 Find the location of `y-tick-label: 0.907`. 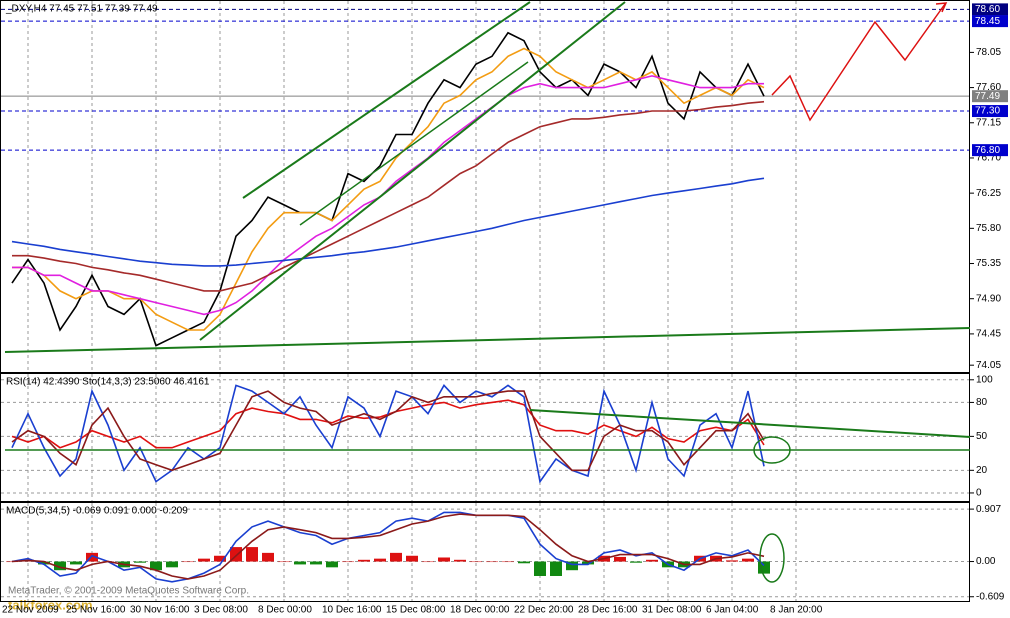

y-tick-label: 0.907 is located at coordinates (988, 509).